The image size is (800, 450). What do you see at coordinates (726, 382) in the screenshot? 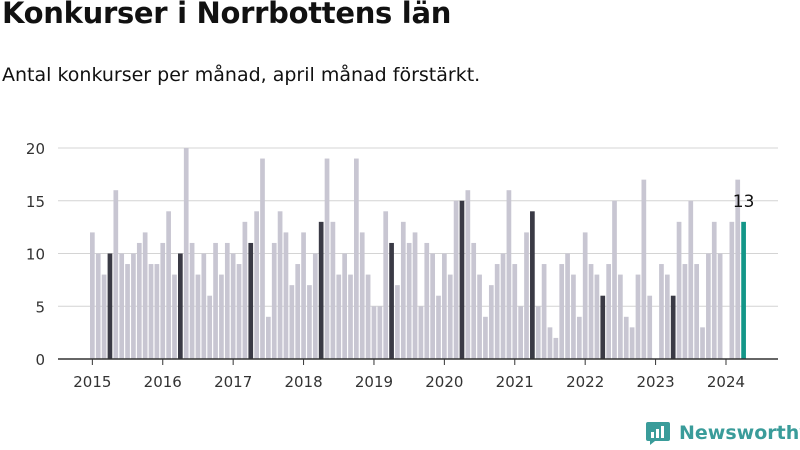
I see `x-tick-label: 2024` at bounding box center [726, 382].